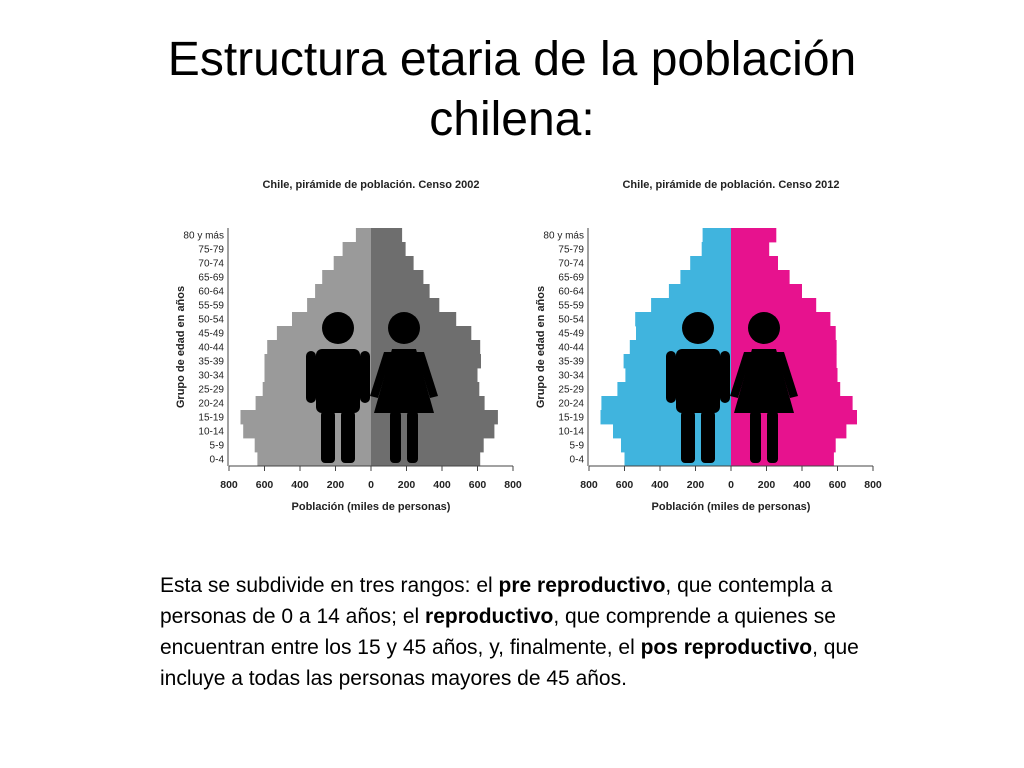 The width and height of the screenshot is (1024, 768). I want to click on chart1-age-label: 10-14, so click(571, 432).